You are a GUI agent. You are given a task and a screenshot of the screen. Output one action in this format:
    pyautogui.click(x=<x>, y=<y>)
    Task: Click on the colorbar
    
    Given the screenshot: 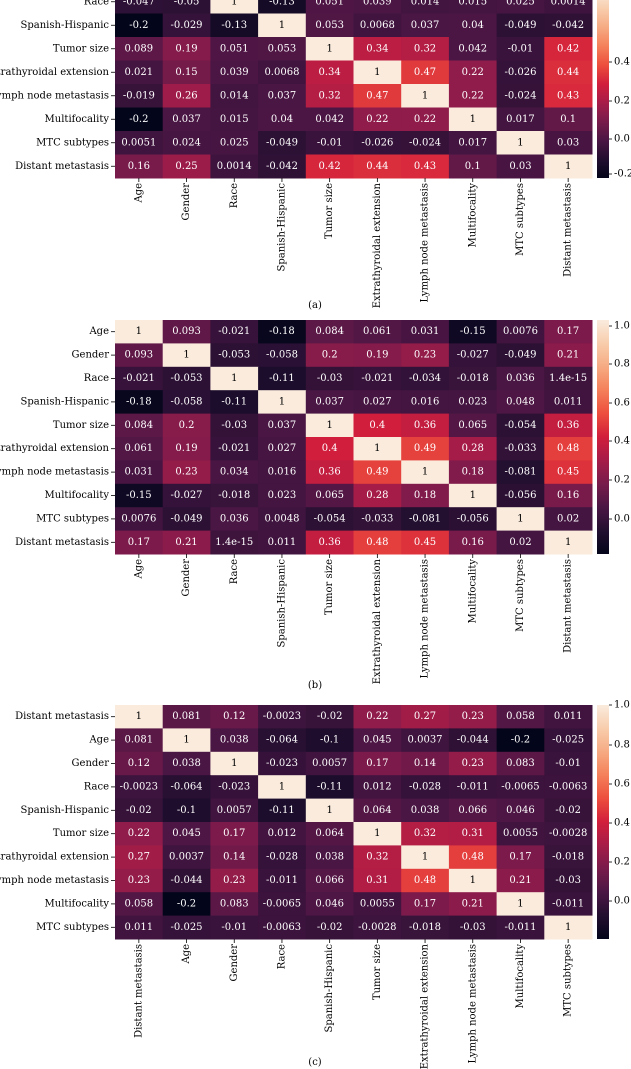 What is the action you would take?
    pyautogui.click(x=603, y=822)
    